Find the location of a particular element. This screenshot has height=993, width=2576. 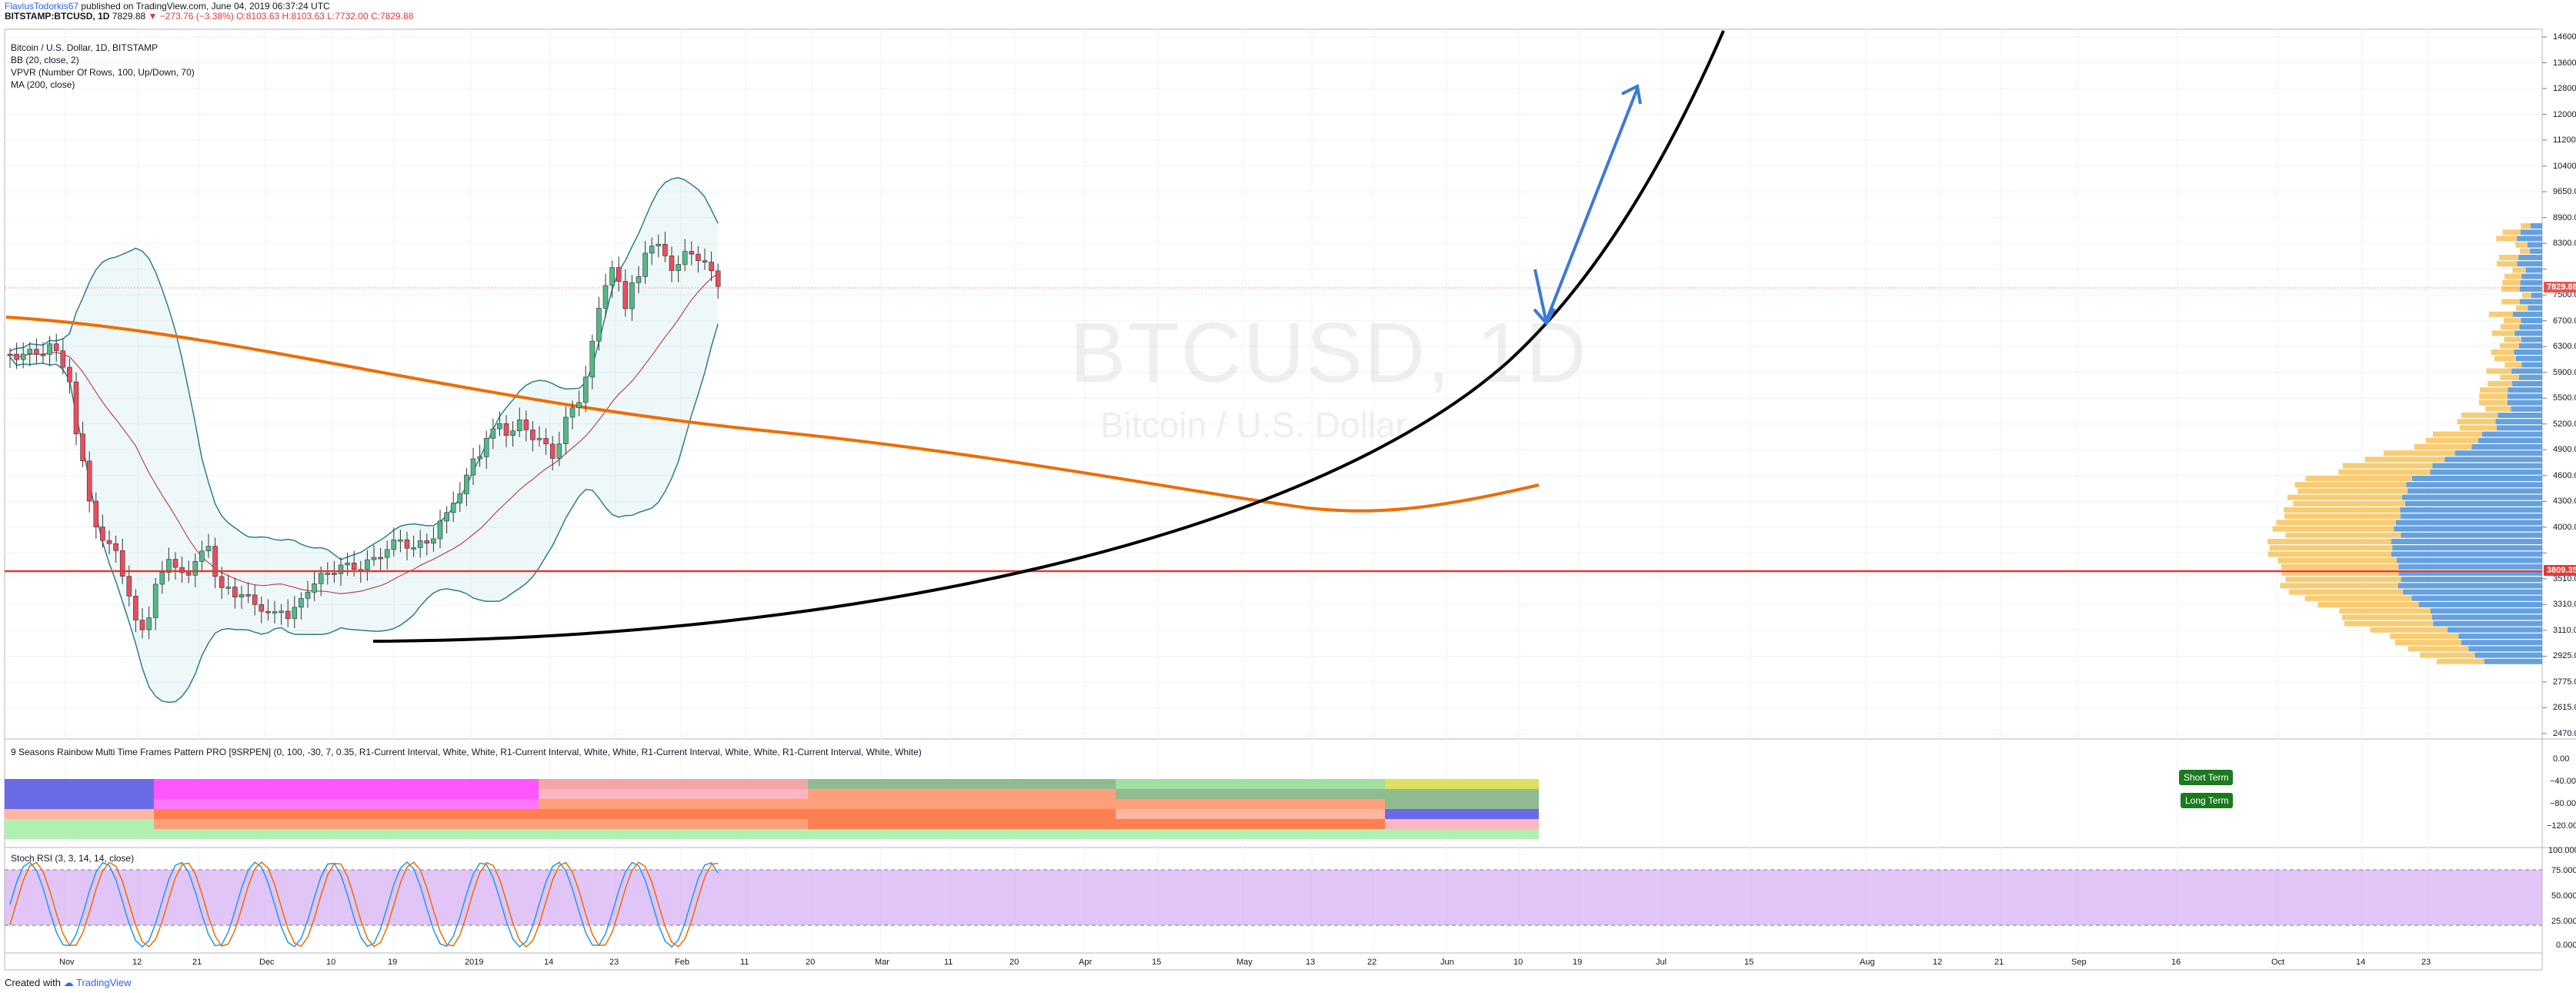

rainbow-axis-2: −80.00 is located at coordinates (2563, 803).